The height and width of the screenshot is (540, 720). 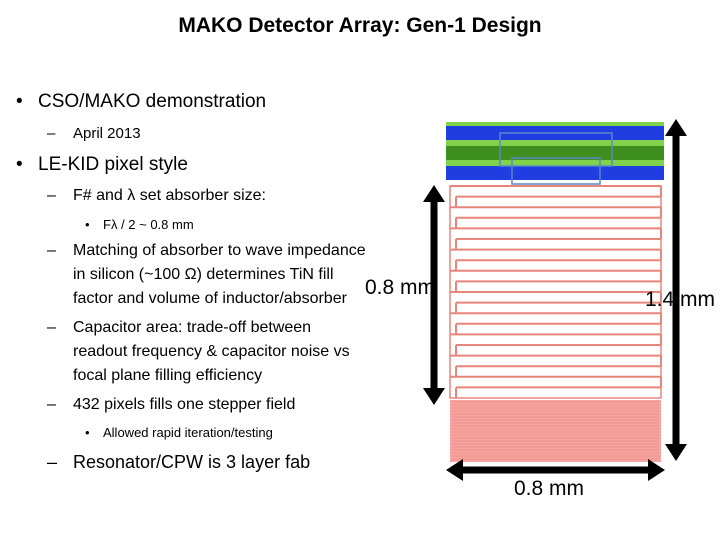 I want to click on cpw-top-edge, so click(x=555, y=124).